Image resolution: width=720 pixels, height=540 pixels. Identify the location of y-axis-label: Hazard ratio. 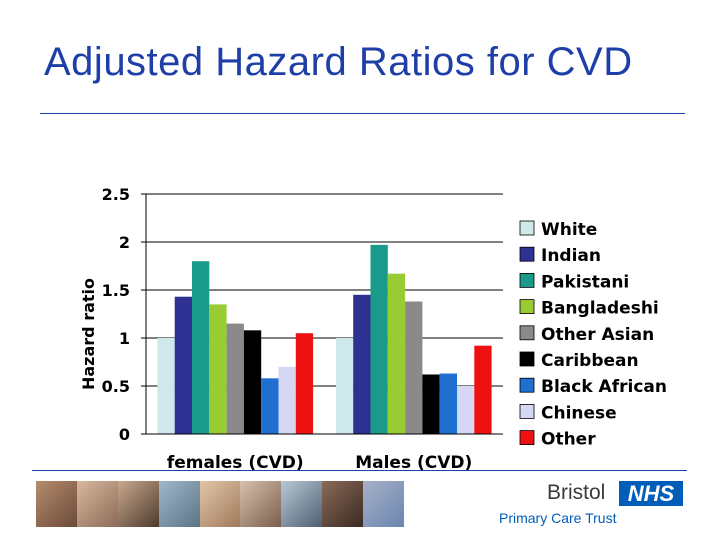
(88, 334).